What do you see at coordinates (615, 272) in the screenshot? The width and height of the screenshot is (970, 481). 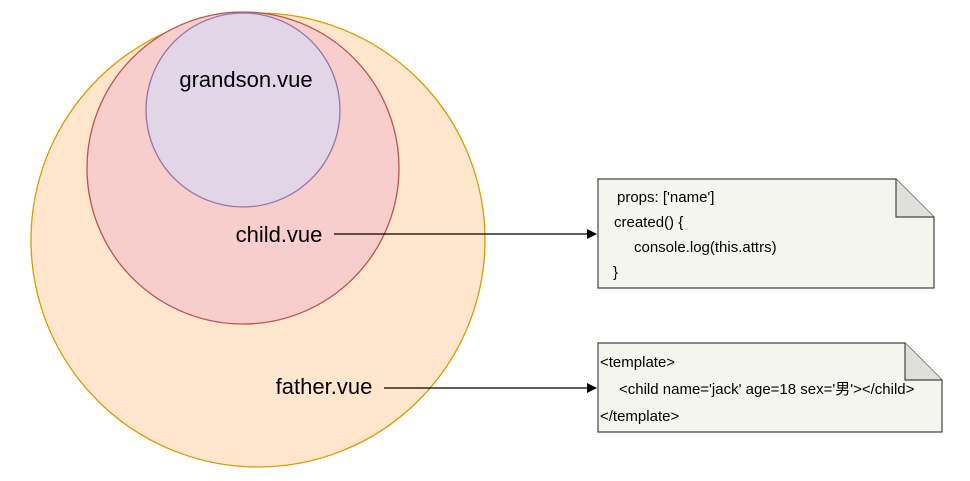 I see `child-note-line-4: }` at bounding box center [615, 272].